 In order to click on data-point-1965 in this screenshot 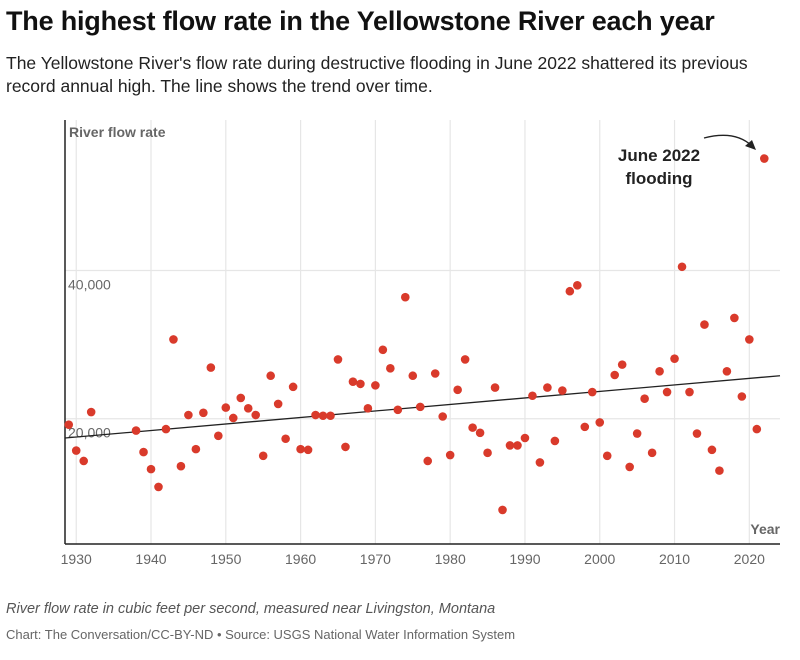, I will do `click(338, 359)`.